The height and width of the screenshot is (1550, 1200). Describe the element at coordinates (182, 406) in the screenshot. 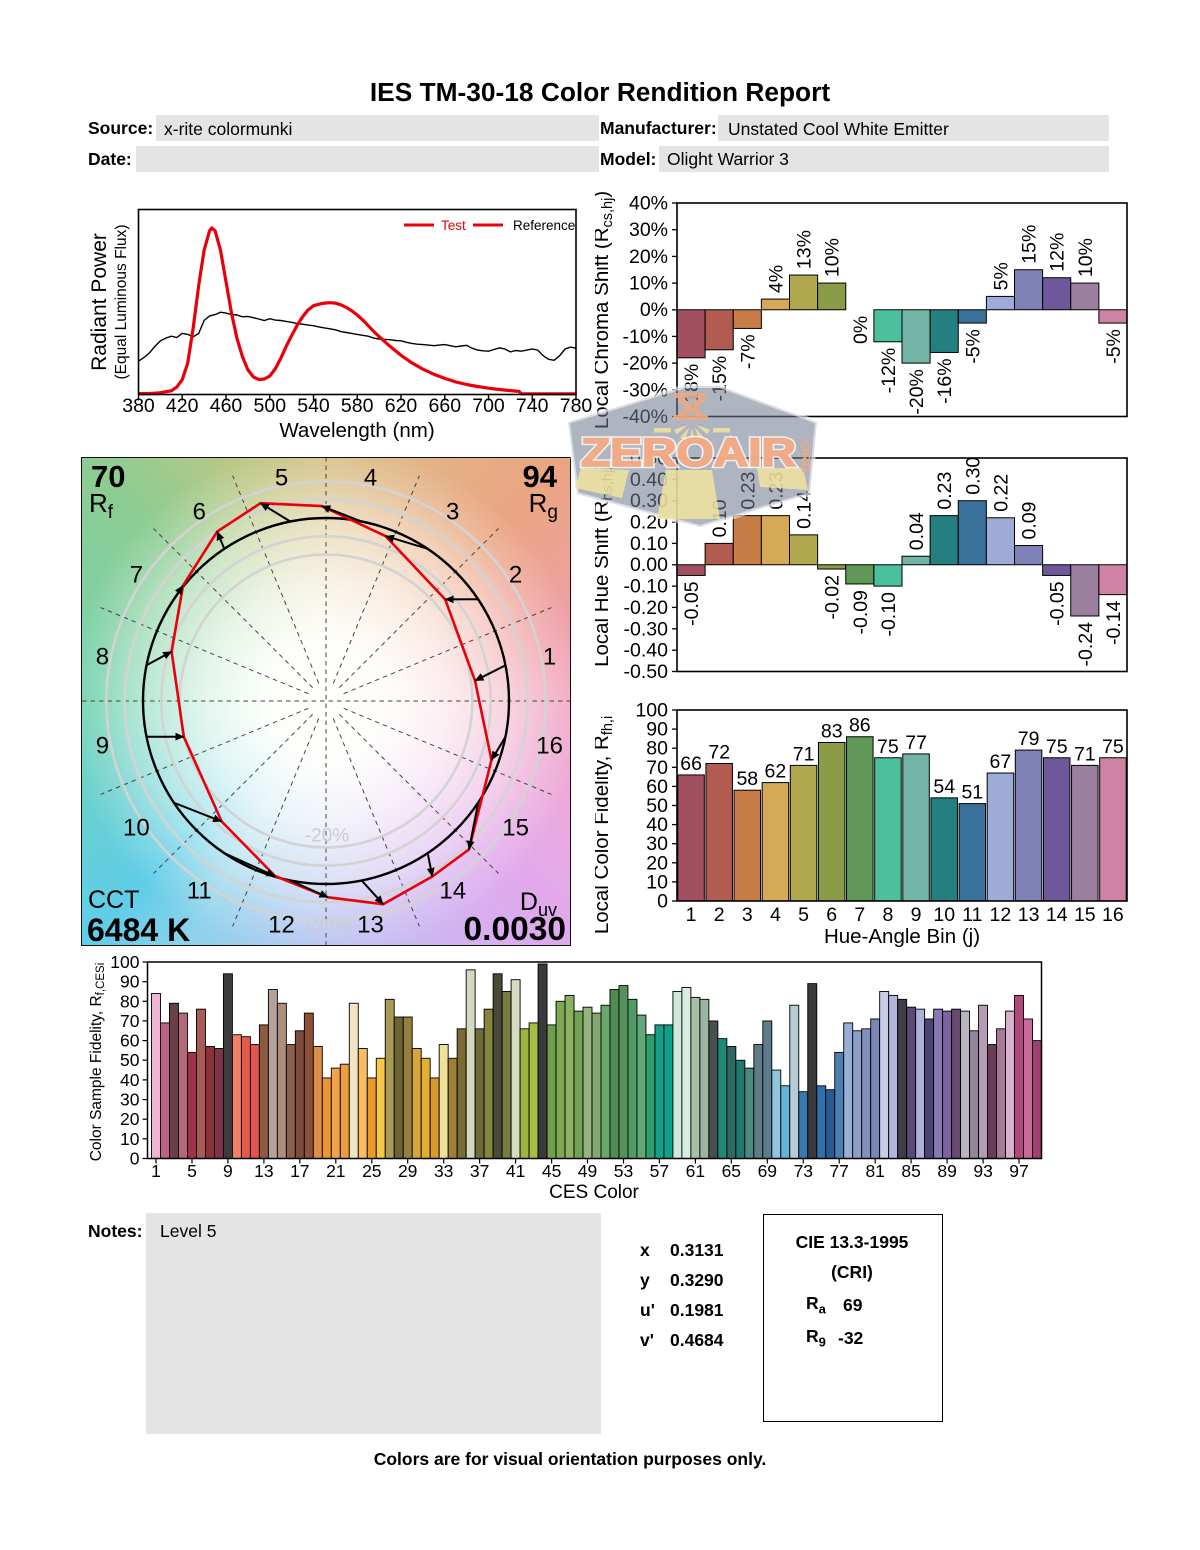

I see `svg-text: 420` at that location.